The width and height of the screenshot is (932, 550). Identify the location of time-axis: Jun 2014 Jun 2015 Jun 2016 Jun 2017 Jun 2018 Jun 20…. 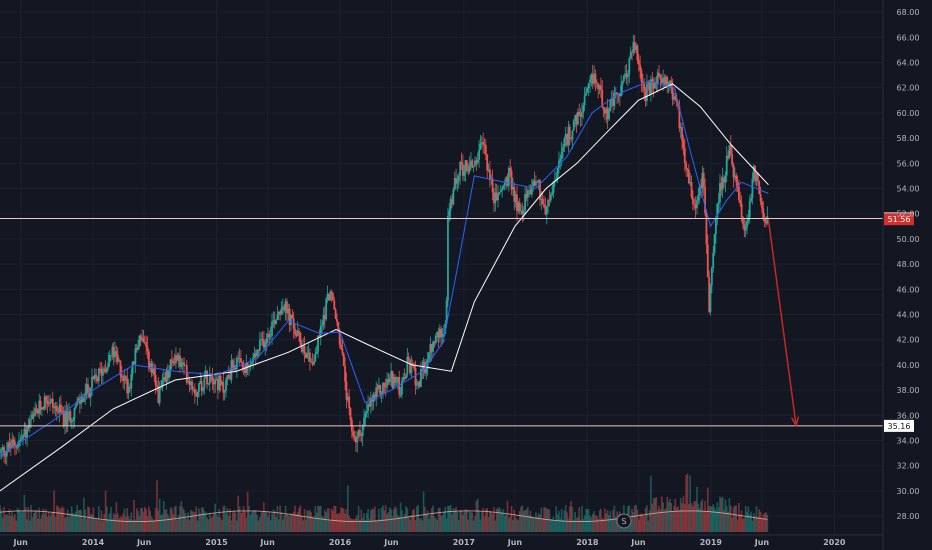
(441, 540).